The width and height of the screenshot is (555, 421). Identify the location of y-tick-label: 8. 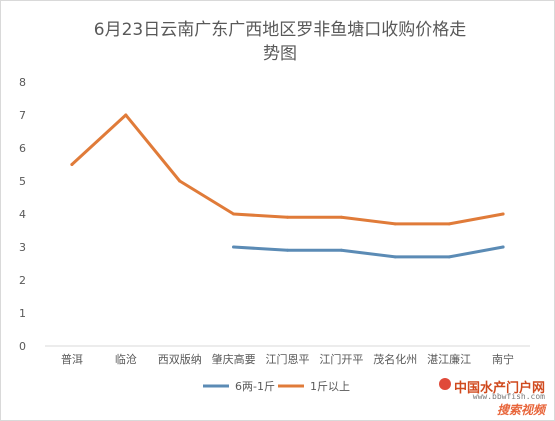
(22, 82).